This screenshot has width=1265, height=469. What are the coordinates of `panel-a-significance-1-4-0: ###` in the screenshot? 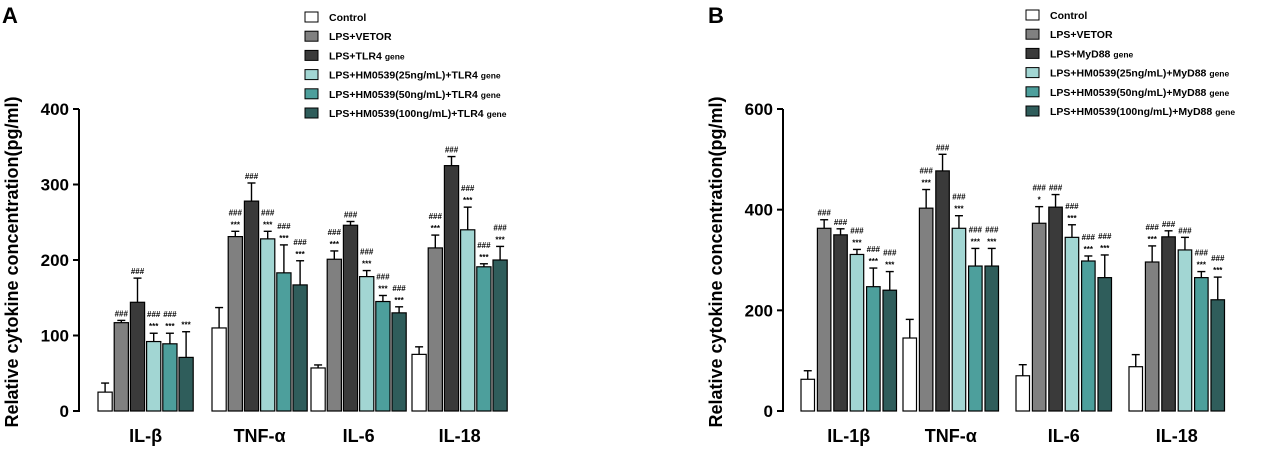 It's located at (284, 226).